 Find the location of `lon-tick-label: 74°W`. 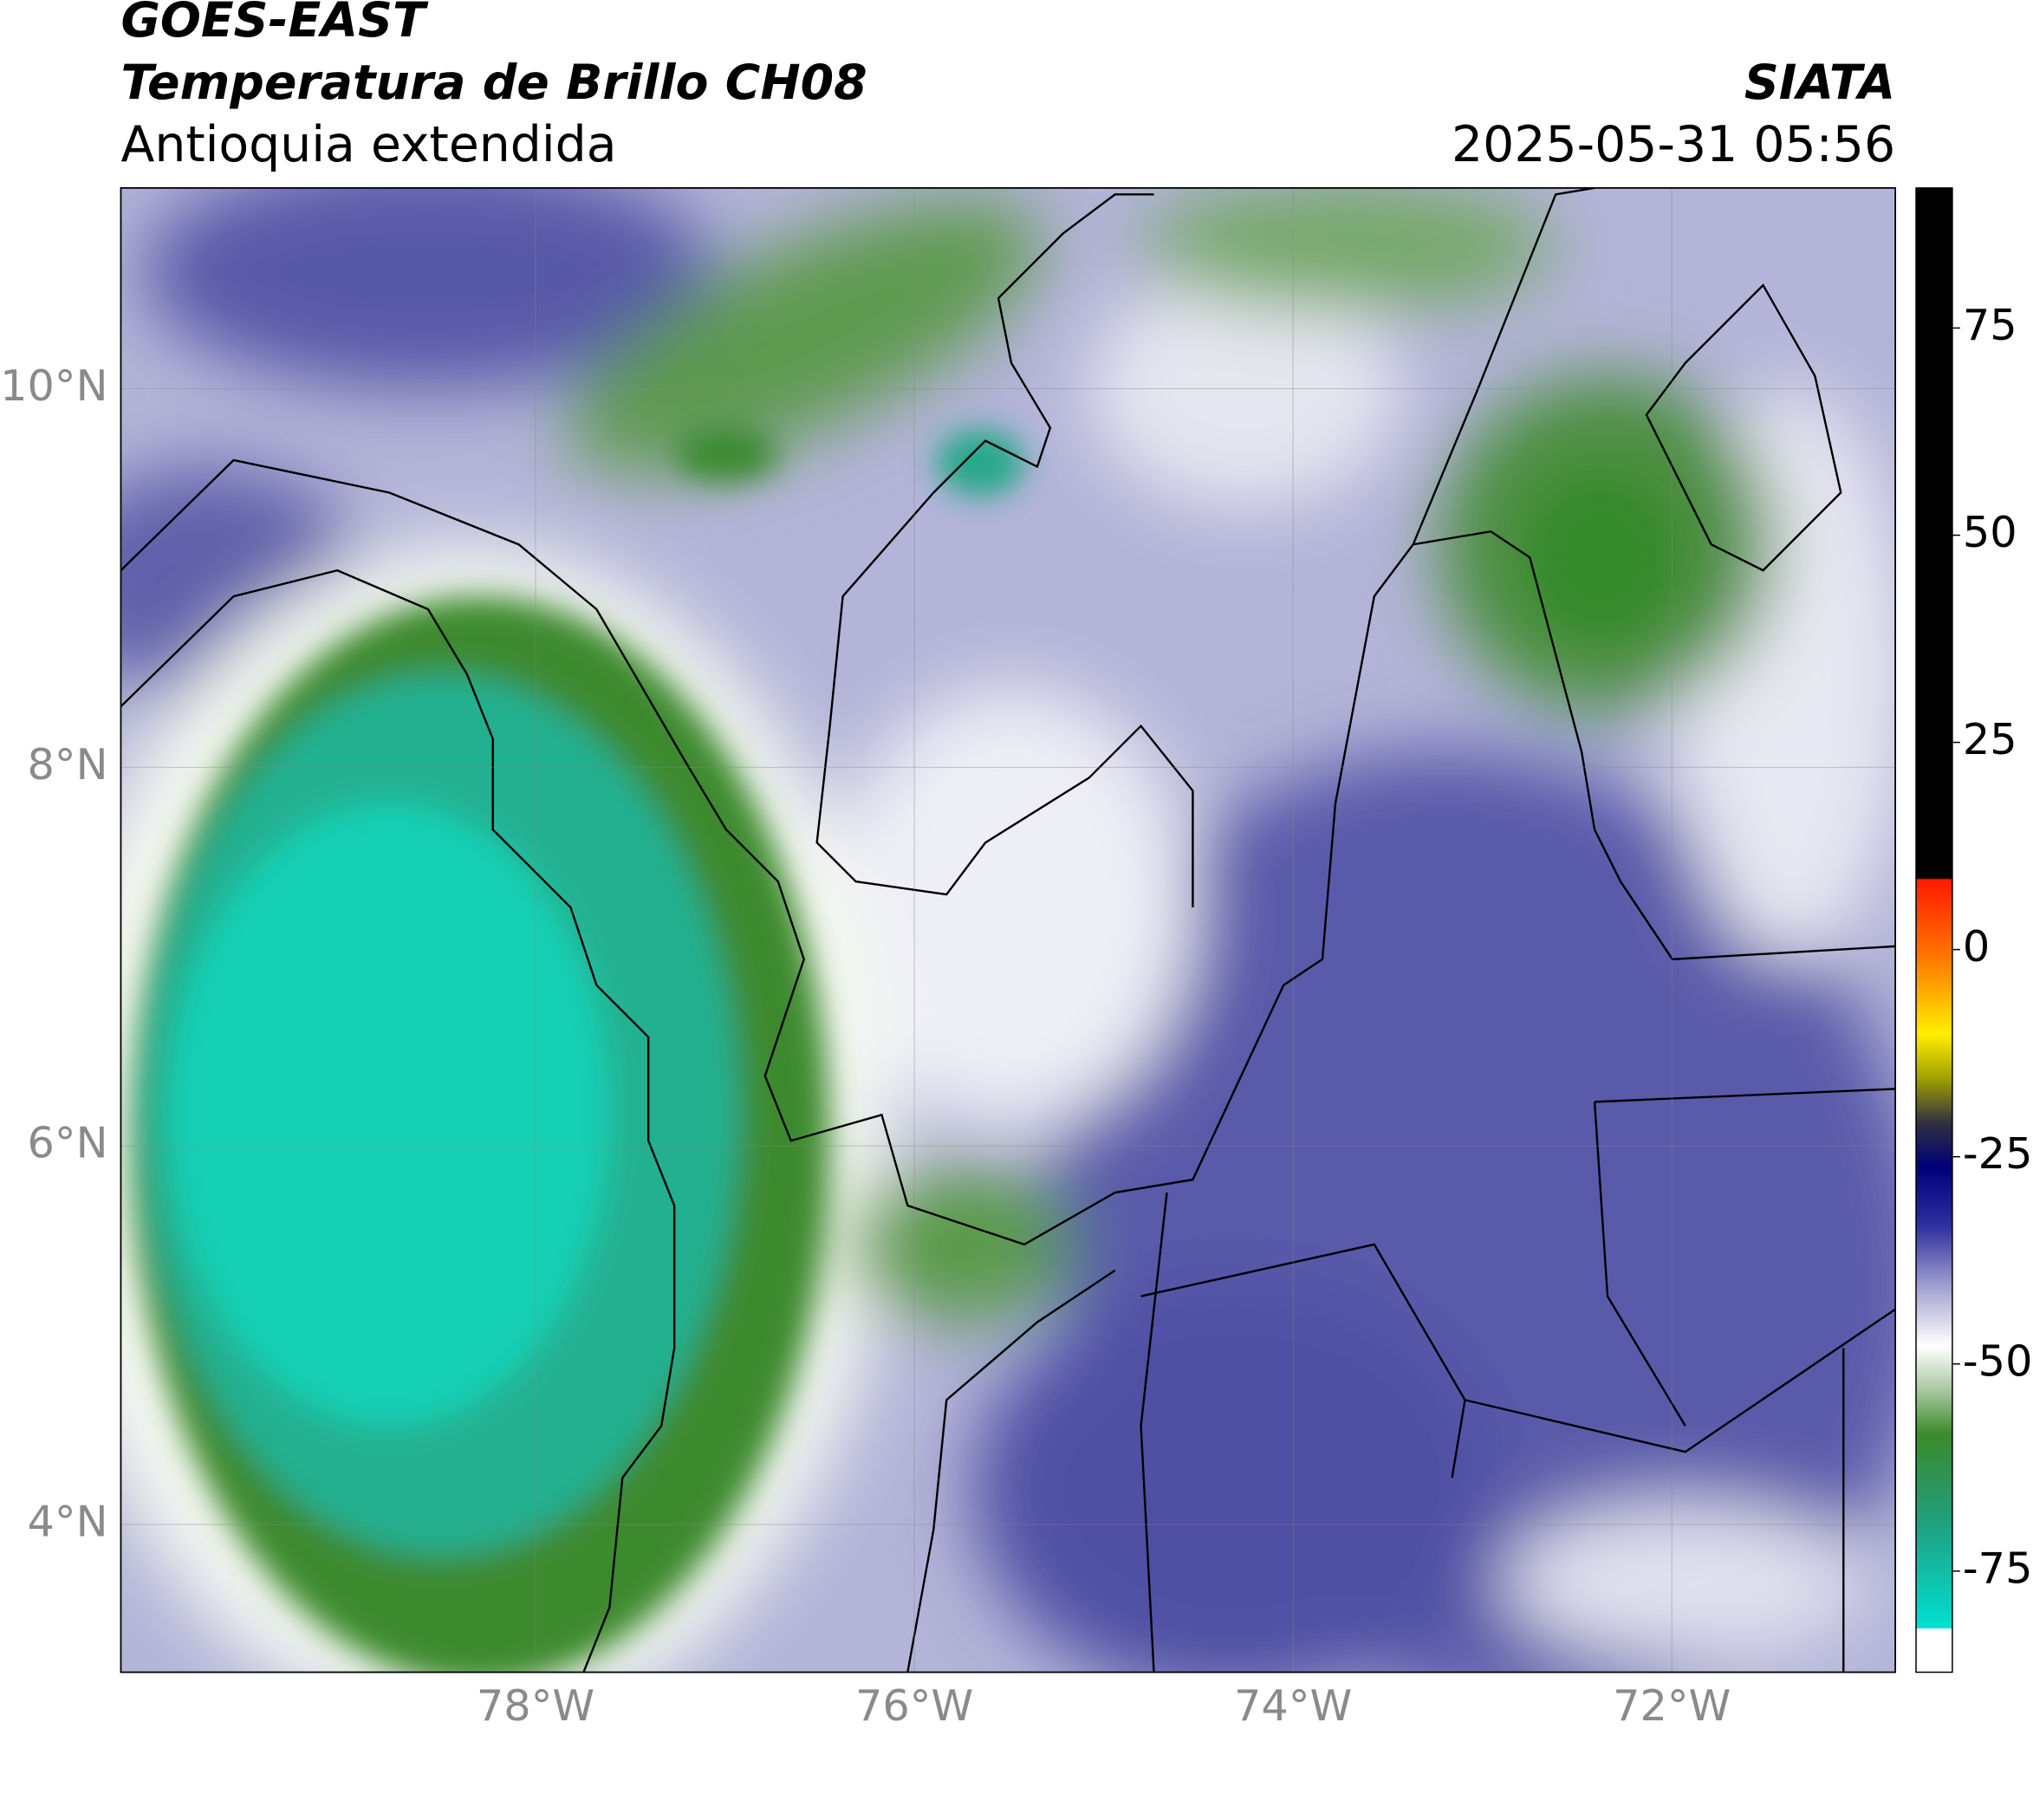

lon-tick-label: 74°W is located at coordinates (1293, 1705).